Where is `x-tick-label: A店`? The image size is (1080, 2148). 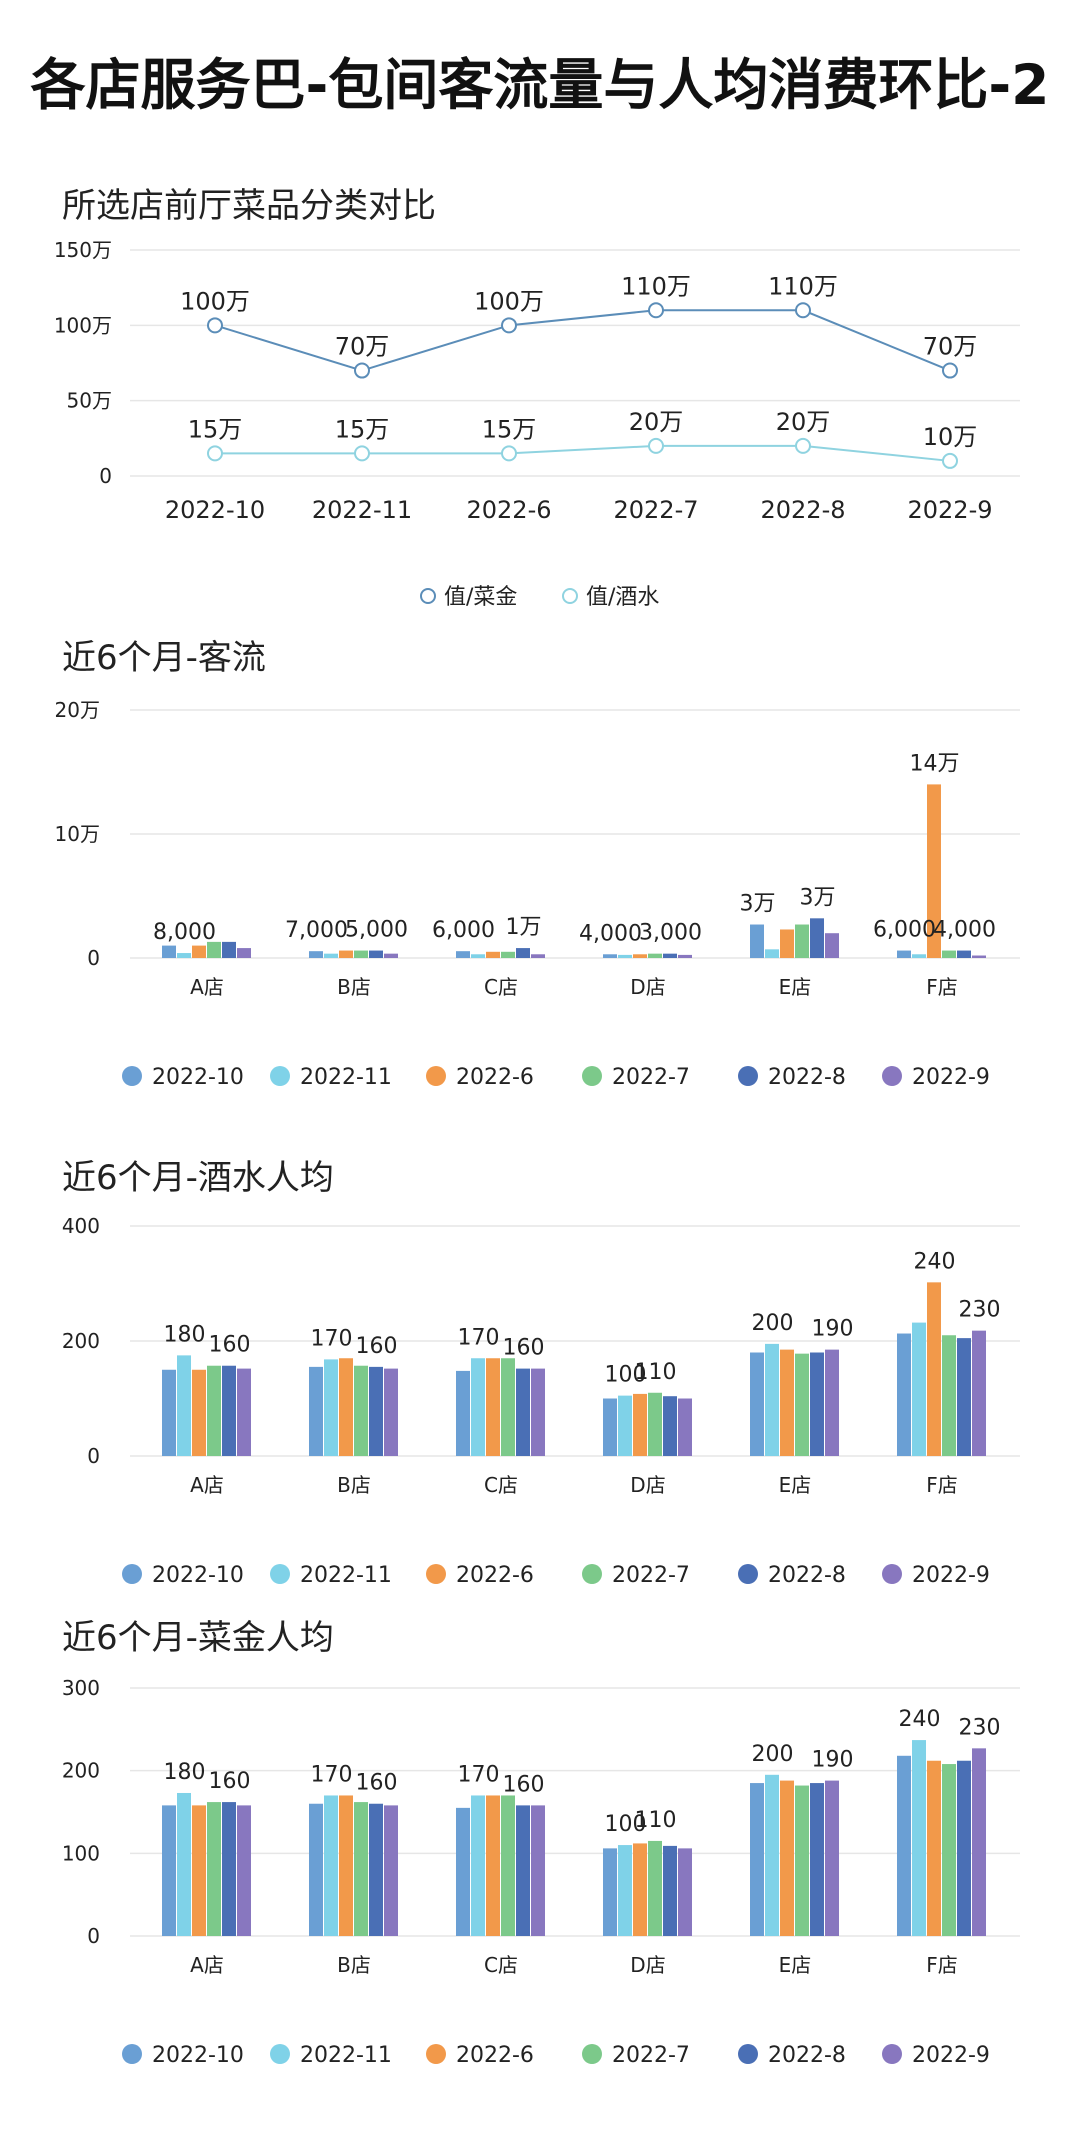
x-tick-label: A店 is located at coordinates (207, 1485).